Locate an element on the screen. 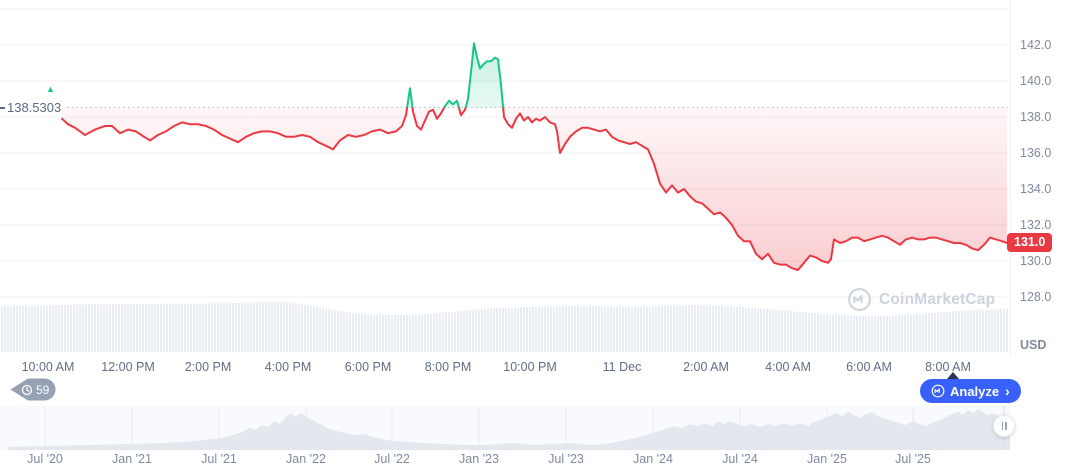 This screenshot has height=470, width=1072. navigator-area is located at coordinates (509, 429).